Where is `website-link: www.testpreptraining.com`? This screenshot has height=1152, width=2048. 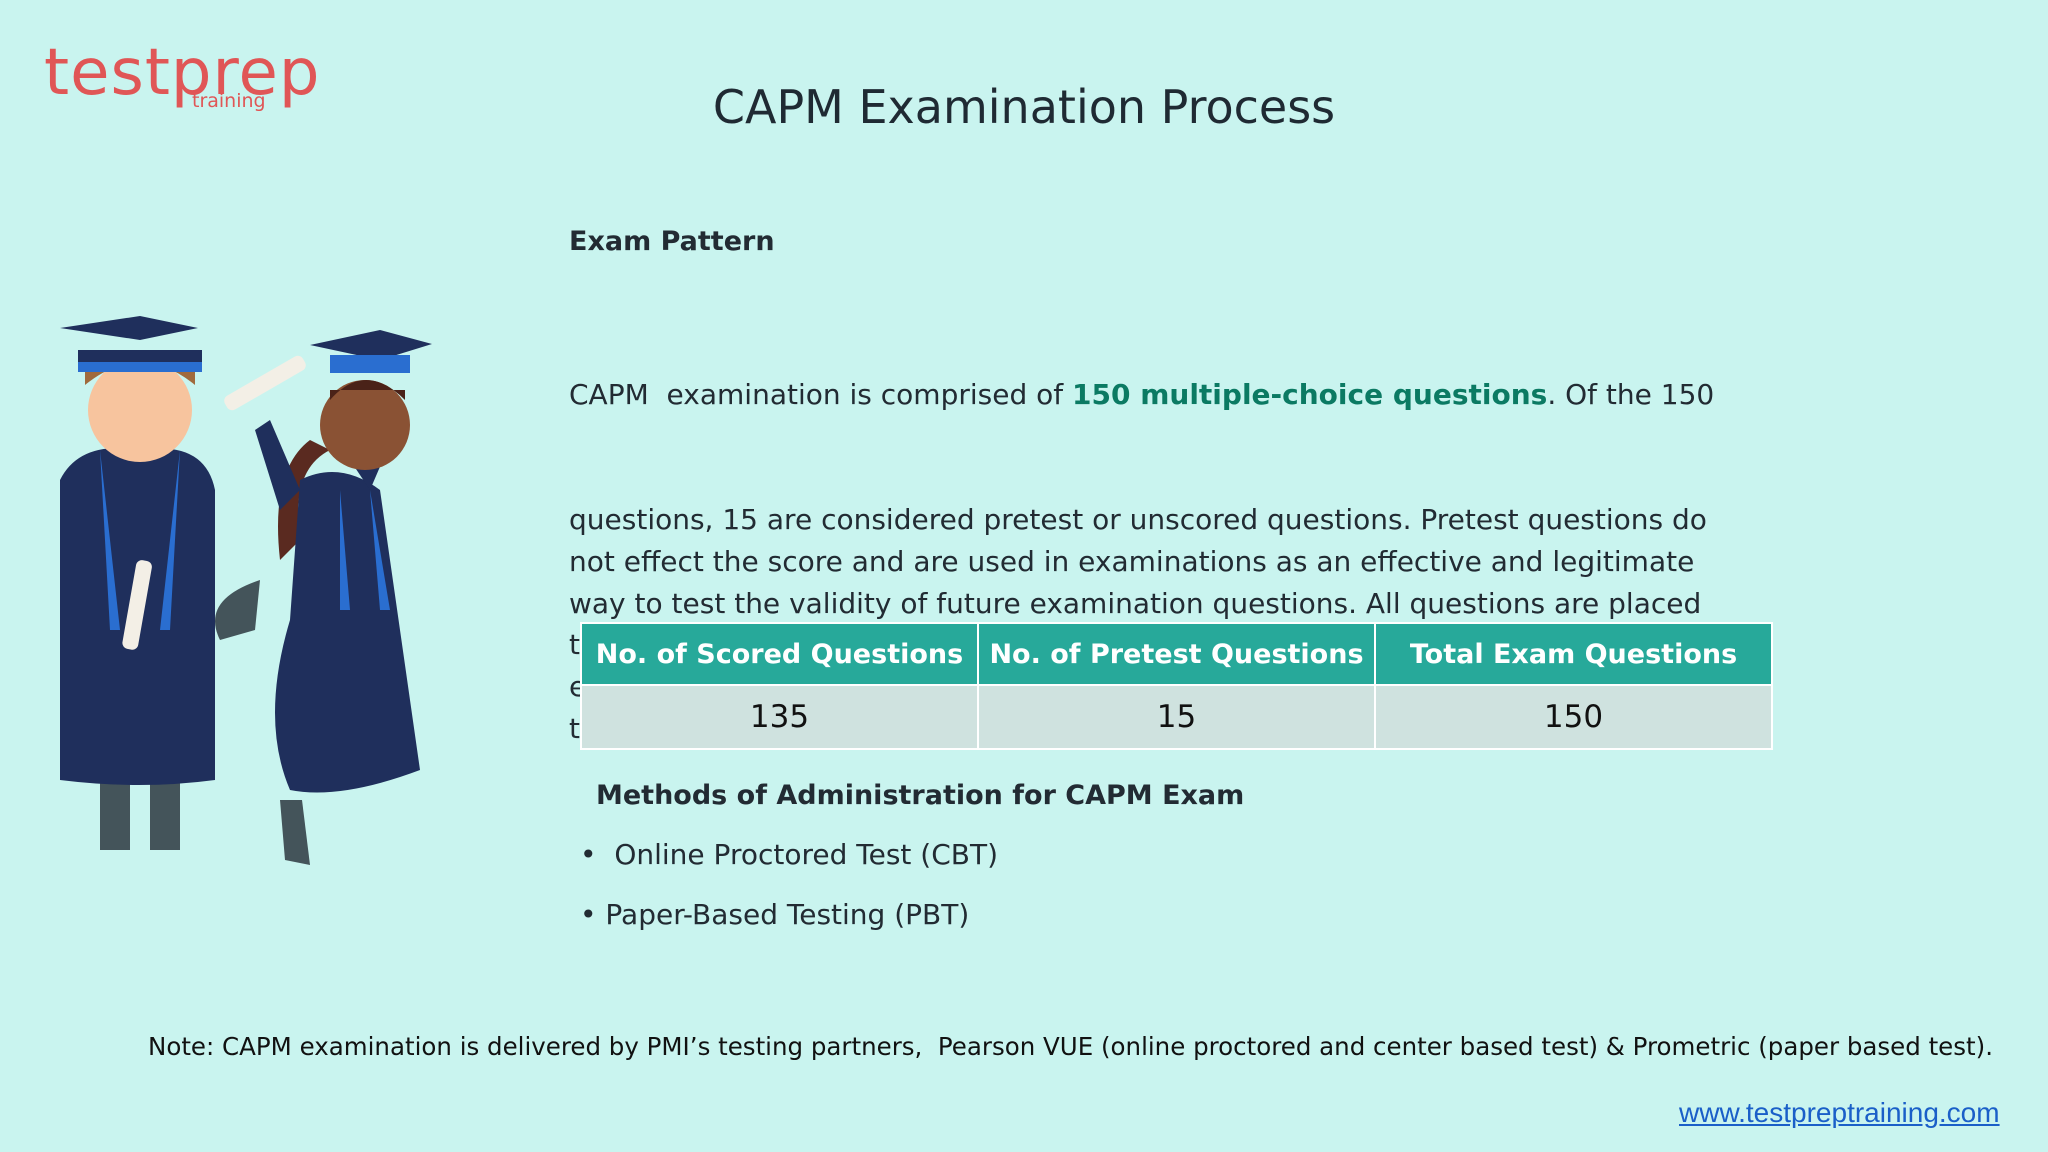 website-link: www.testpreptraining.com is located at coordinates (1839, 1112).